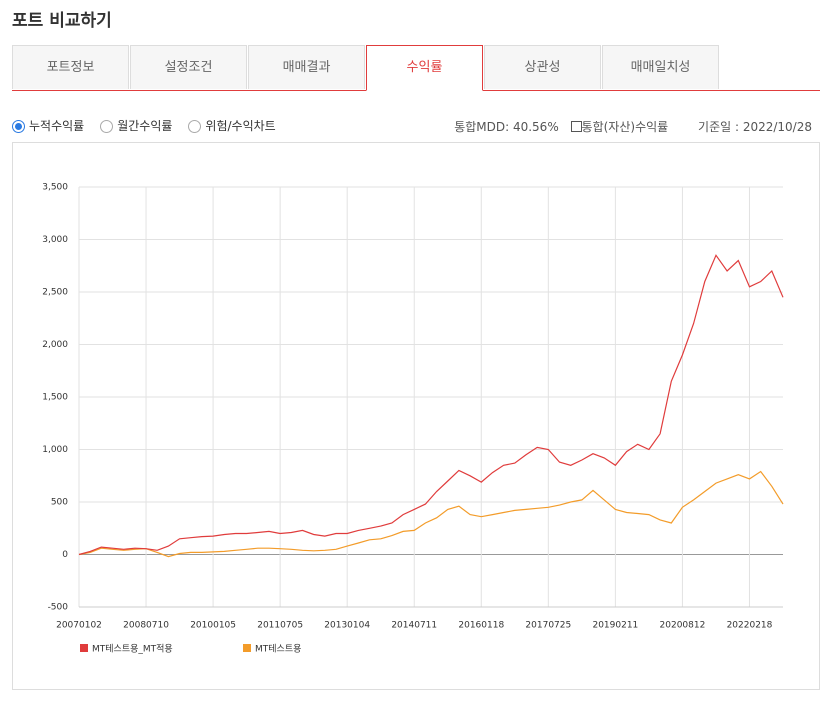 Image resolution: width=831 pixels, height=706 pixels. Describe the element at coordinates (542, 67) in the screenshot. I see `tab: 상관성` at that location.